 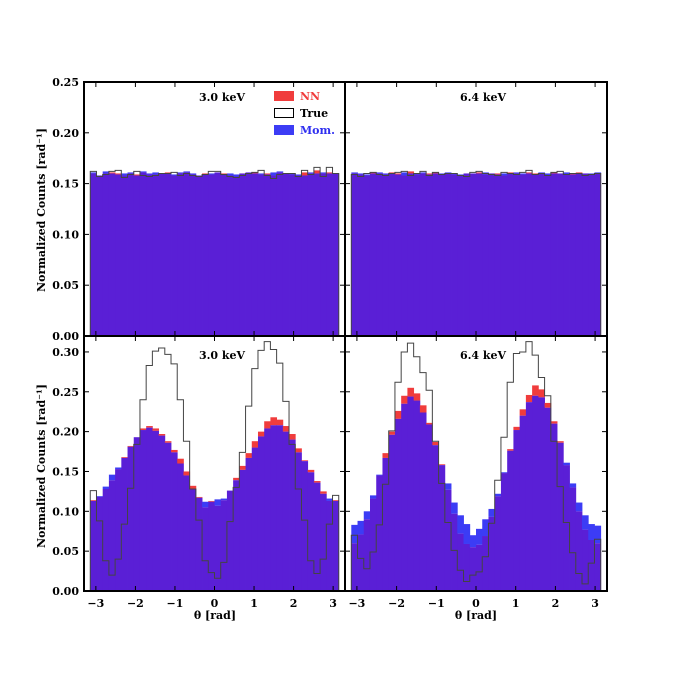 What do you see at coordinates (356, 603) in the screenshot?
I see `x-tick-label: −3` at bounding box center [356, 603].